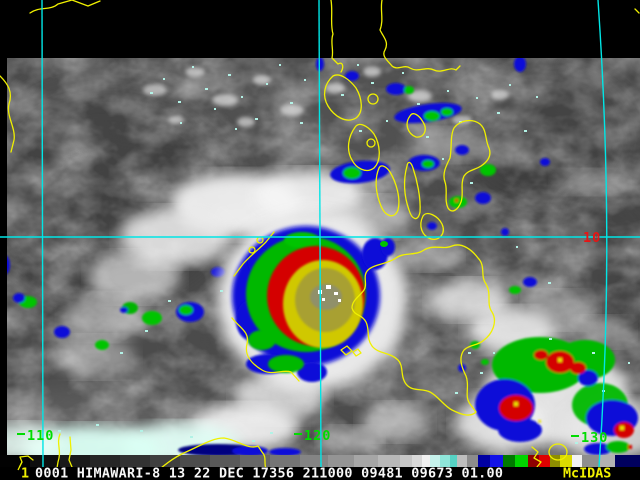 Image resolution: width=640 pixels, height=480 pixels. I want to click on coastline-sulu, so click(265, 349).